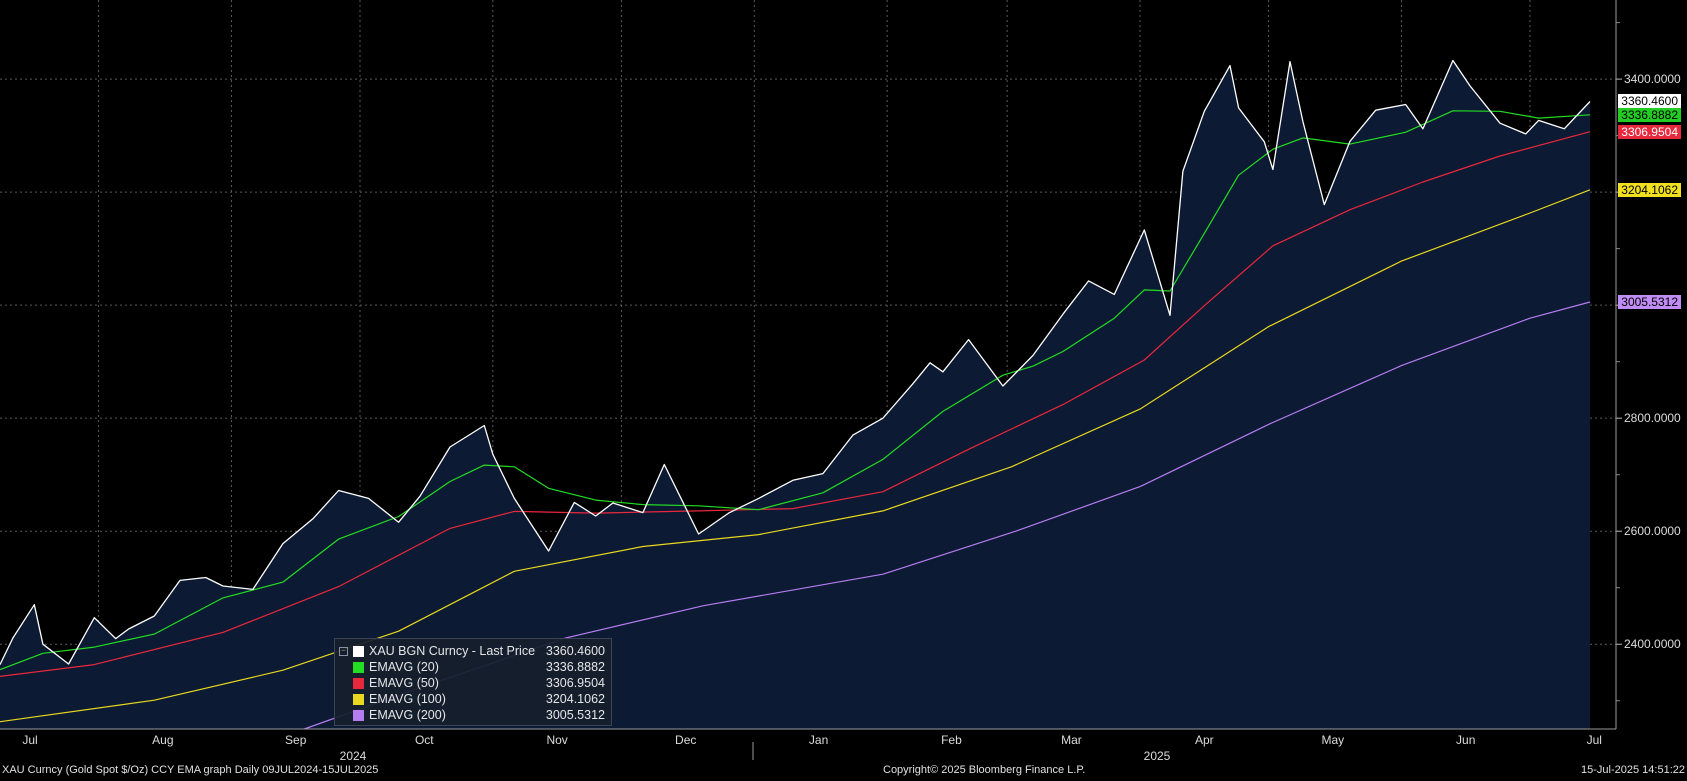 The height and width of the screenshot is (781, 1687). Describe the element at coordinates (575, 683) in the screenshot. I see `legend-value: 3306.9504` at that location.